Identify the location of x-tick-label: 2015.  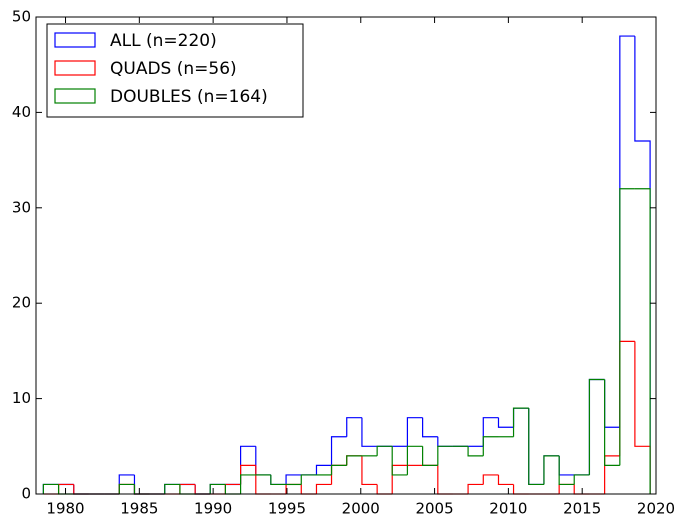
(582, 509).